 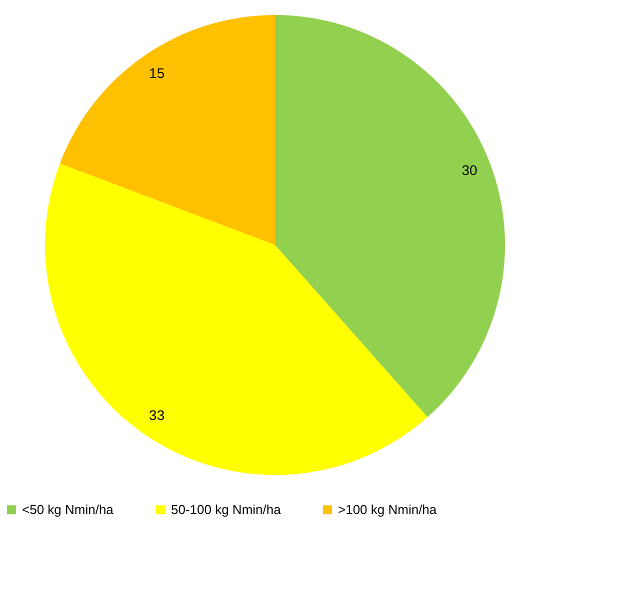 What do you see at coordinates (68, 509) in the screenshot?
I see `legend-label: <50 kg Nmin/ha` at bounding box center [68, 509].